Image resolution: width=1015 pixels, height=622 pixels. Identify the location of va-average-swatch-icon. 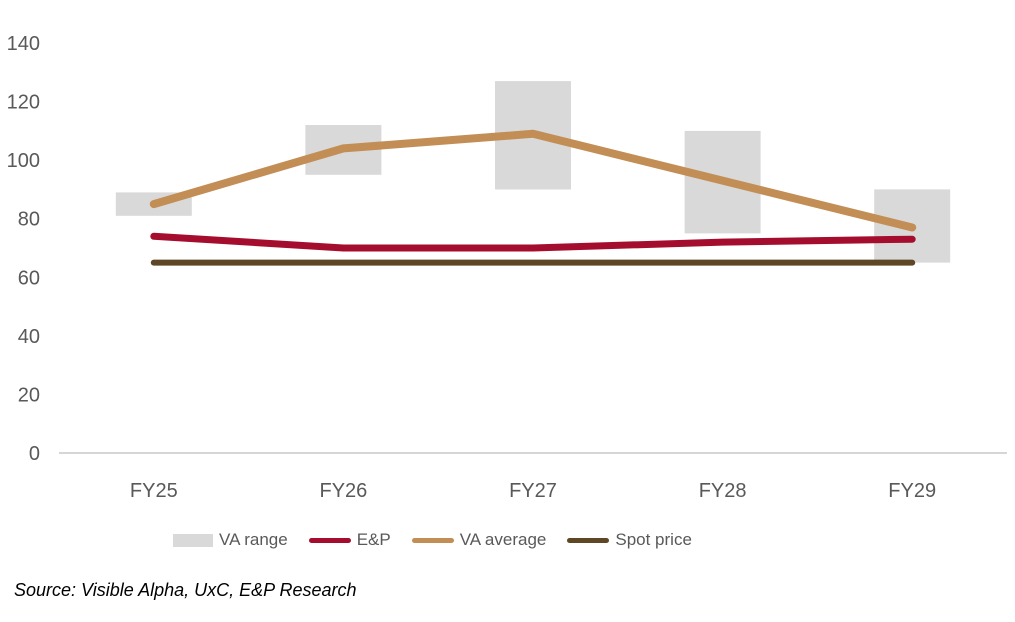
(432, 540).